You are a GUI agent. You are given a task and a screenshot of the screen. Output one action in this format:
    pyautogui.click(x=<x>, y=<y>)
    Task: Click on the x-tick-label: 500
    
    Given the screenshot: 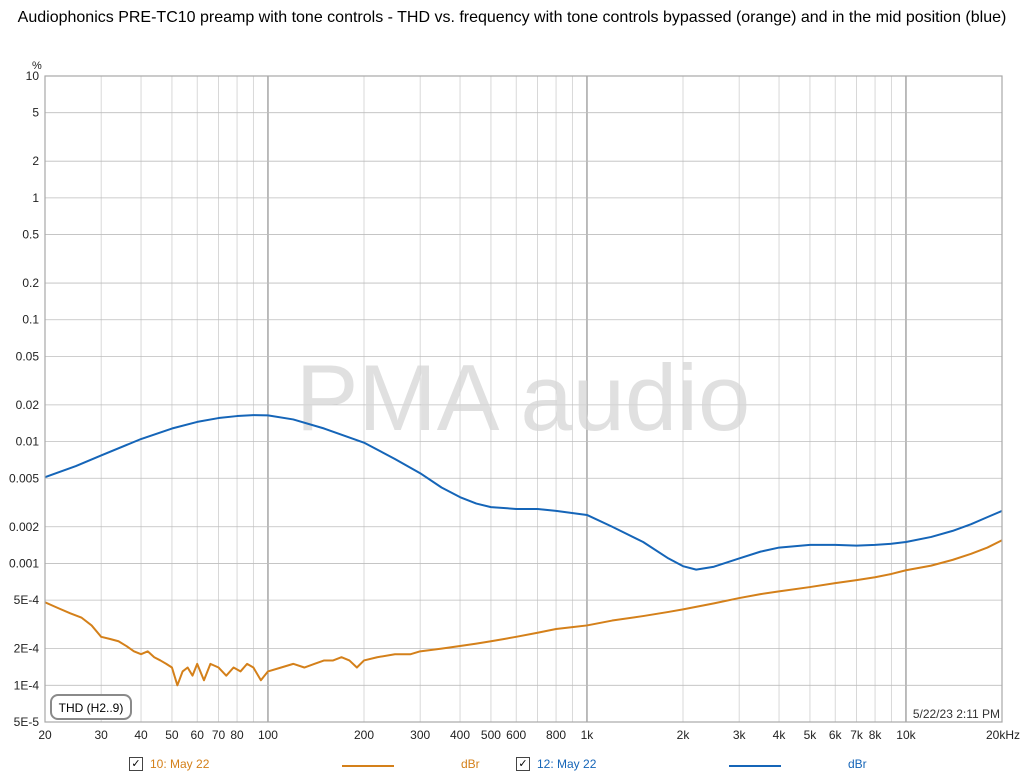 What is the action you would take?
    pyautogui.click(x=491, y=735)
    